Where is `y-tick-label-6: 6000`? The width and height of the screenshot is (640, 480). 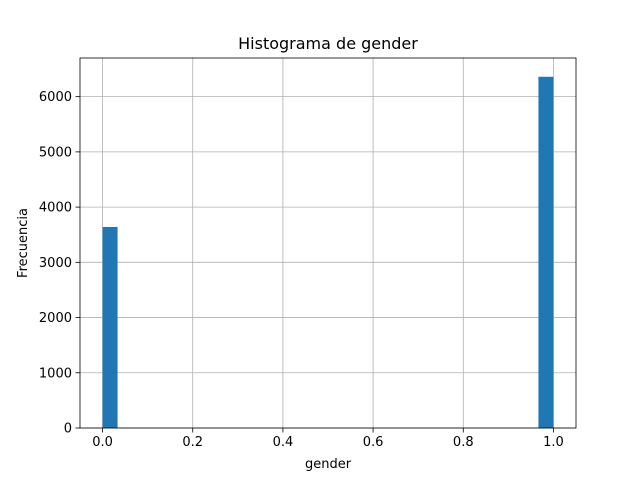
y-tick-label-6: 6000 is located at coordinates (55, 97).